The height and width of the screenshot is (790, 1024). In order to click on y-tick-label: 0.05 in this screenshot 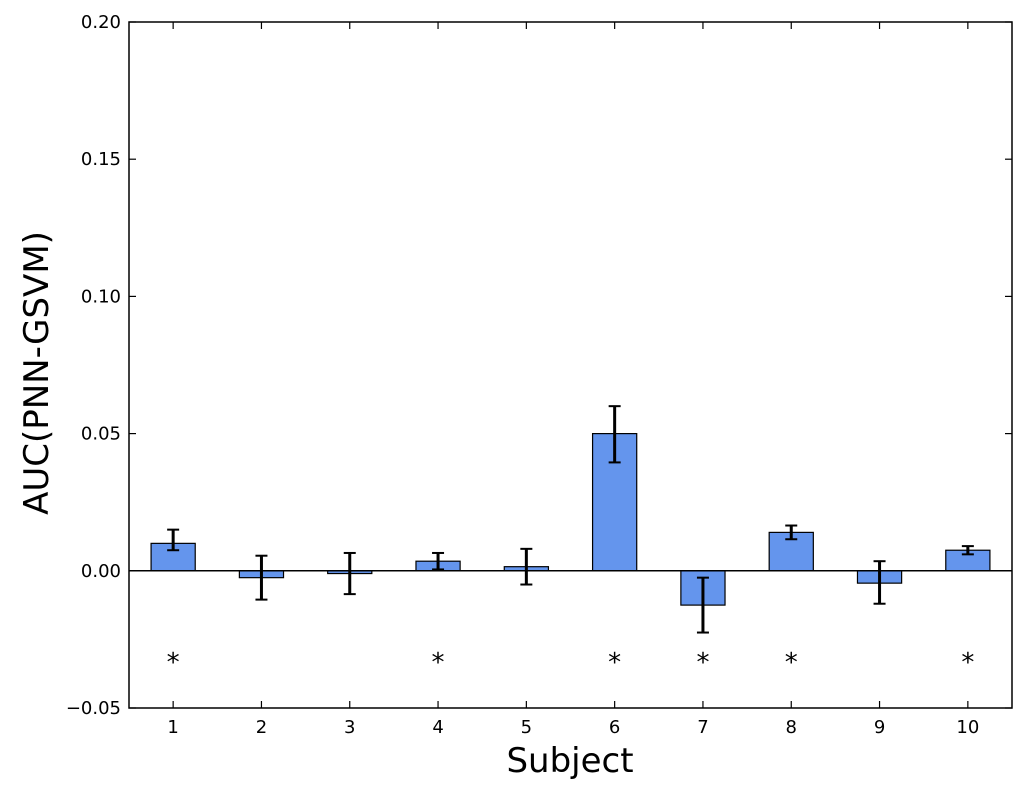, I will do `click(101, 434)`.